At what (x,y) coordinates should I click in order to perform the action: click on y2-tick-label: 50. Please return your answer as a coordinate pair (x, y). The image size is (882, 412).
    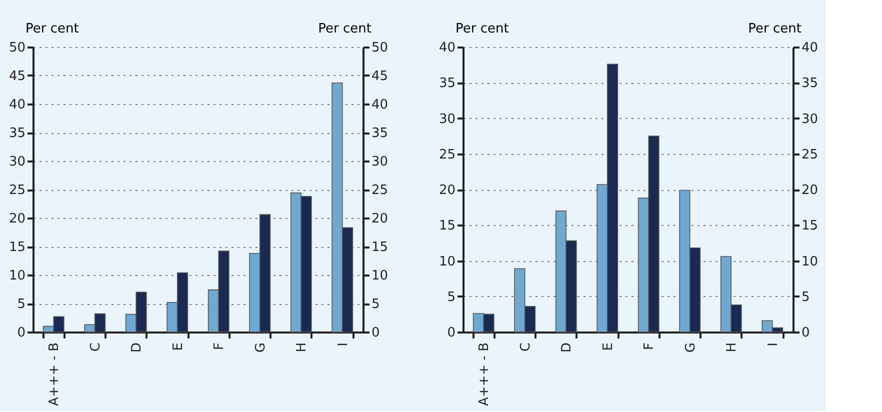
    Looking at the image, I should click on (380, 48).